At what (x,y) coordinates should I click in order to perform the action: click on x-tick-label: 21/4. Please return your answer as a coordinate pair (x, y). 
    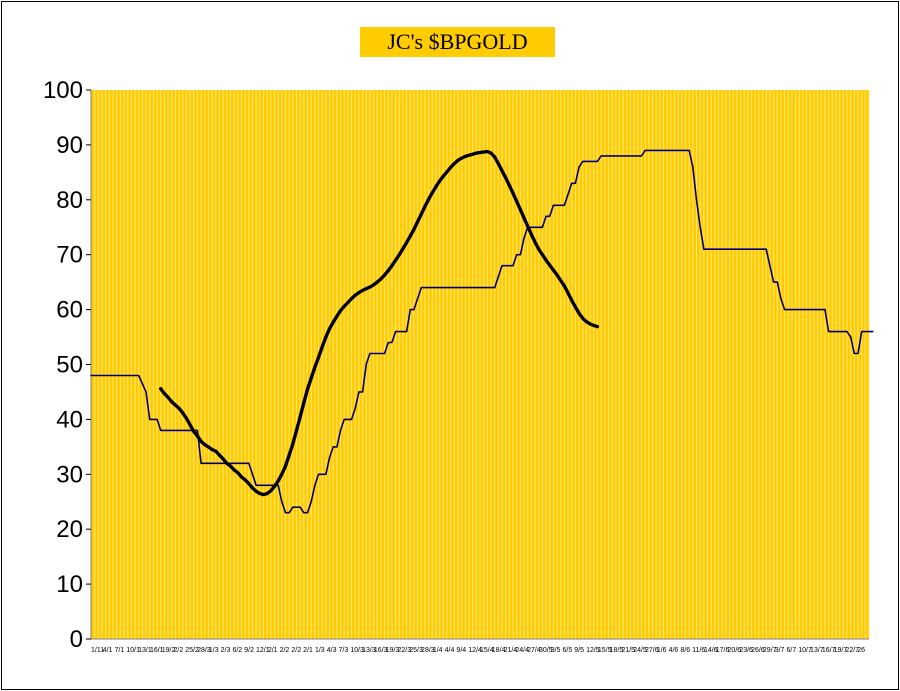
    Looking at the image, I should click on (511, 650).